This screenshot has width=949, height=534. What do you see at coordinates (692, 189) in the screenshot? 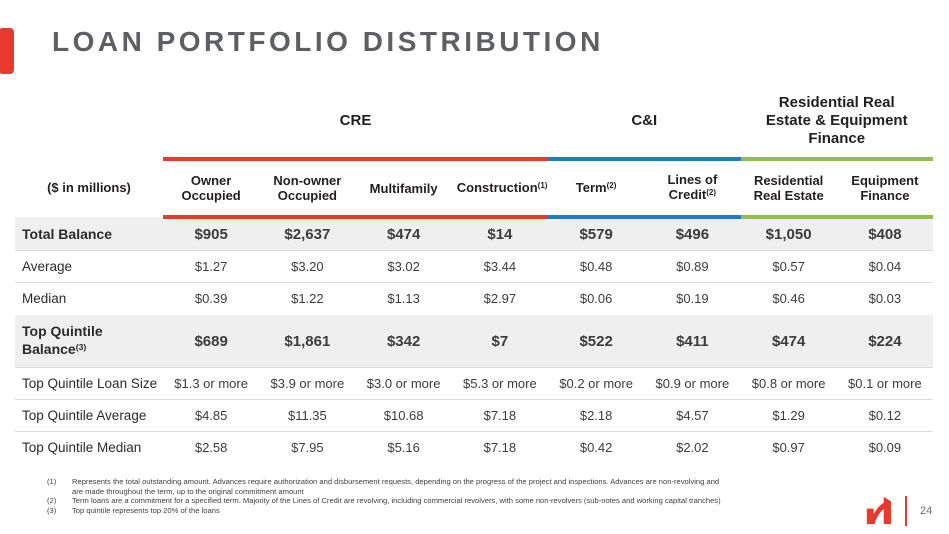
I see `column-header-lines-of-credit: Lines of Credit(2)` at bounding box center [692, 189].